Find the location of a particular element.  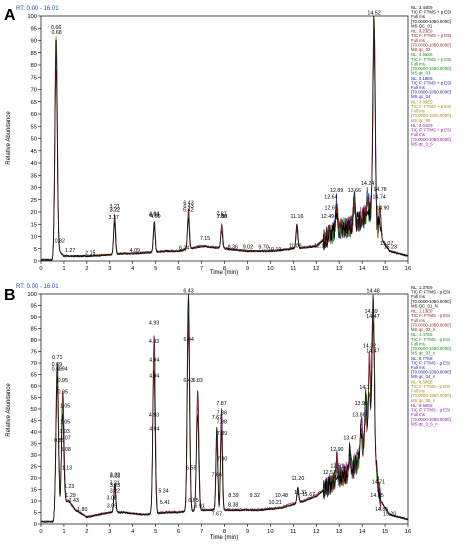

legend-line: MS qc_02_n is located at coordinates (423, 329).